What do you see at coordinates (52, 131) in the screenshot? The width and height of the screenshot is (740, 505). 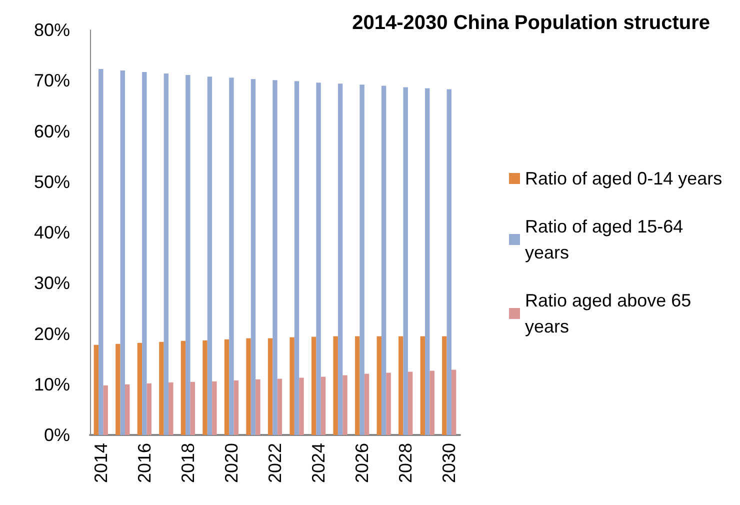 I see `y-tick-label: 60%` at bounding box center [52, 131].